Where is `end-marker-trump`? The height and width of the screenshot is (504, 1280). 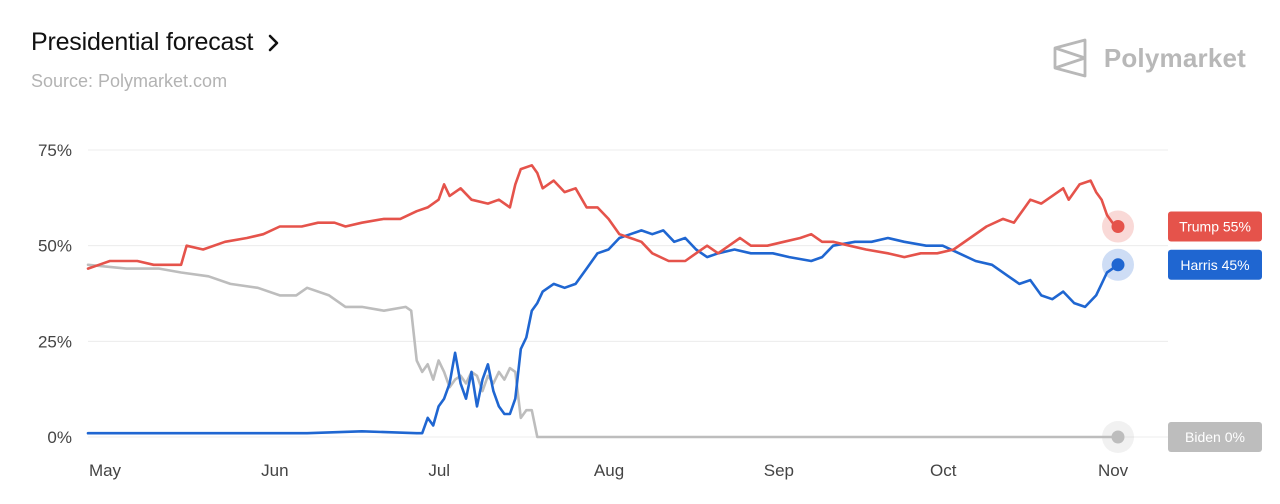
end-marker-trump is located at coordinates (1118, 227).